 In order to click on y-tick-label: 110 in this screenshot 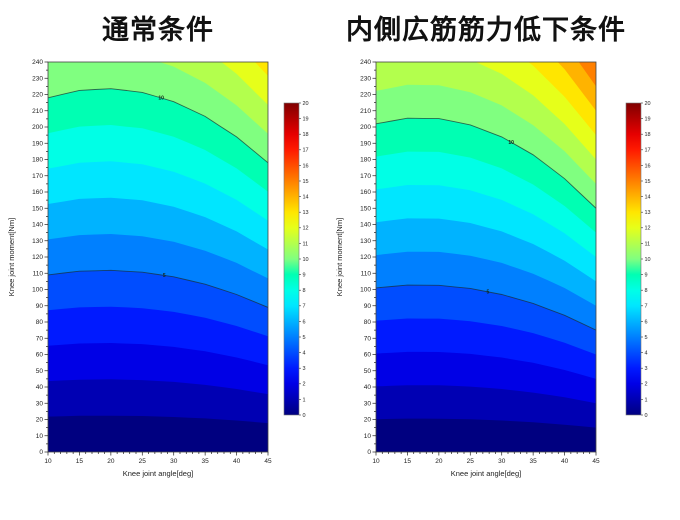, I will do `click(366, 273)`.